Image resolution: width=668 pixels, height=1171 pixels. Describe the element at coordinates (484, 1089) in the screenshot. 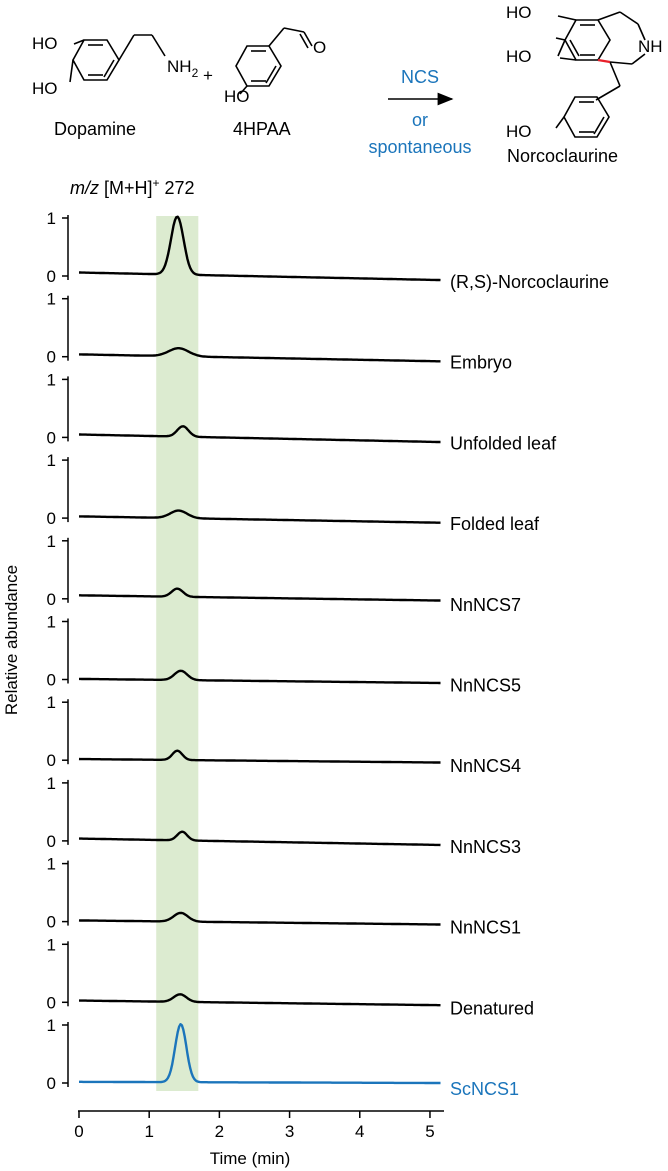

I see `series-label: ScNCS1` at that location.